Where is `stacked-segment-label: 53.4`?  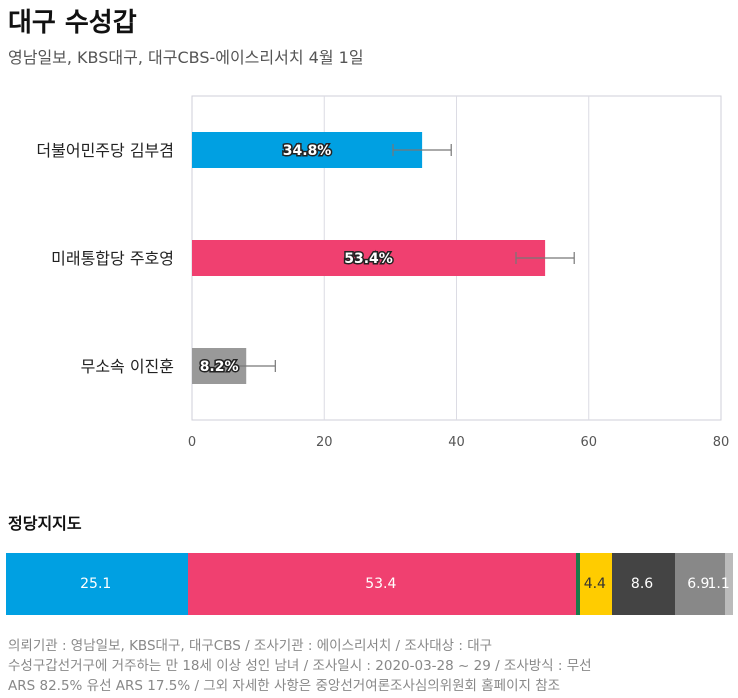 stacked-segment-label: 53.4 is located at coordinates (381, 584).